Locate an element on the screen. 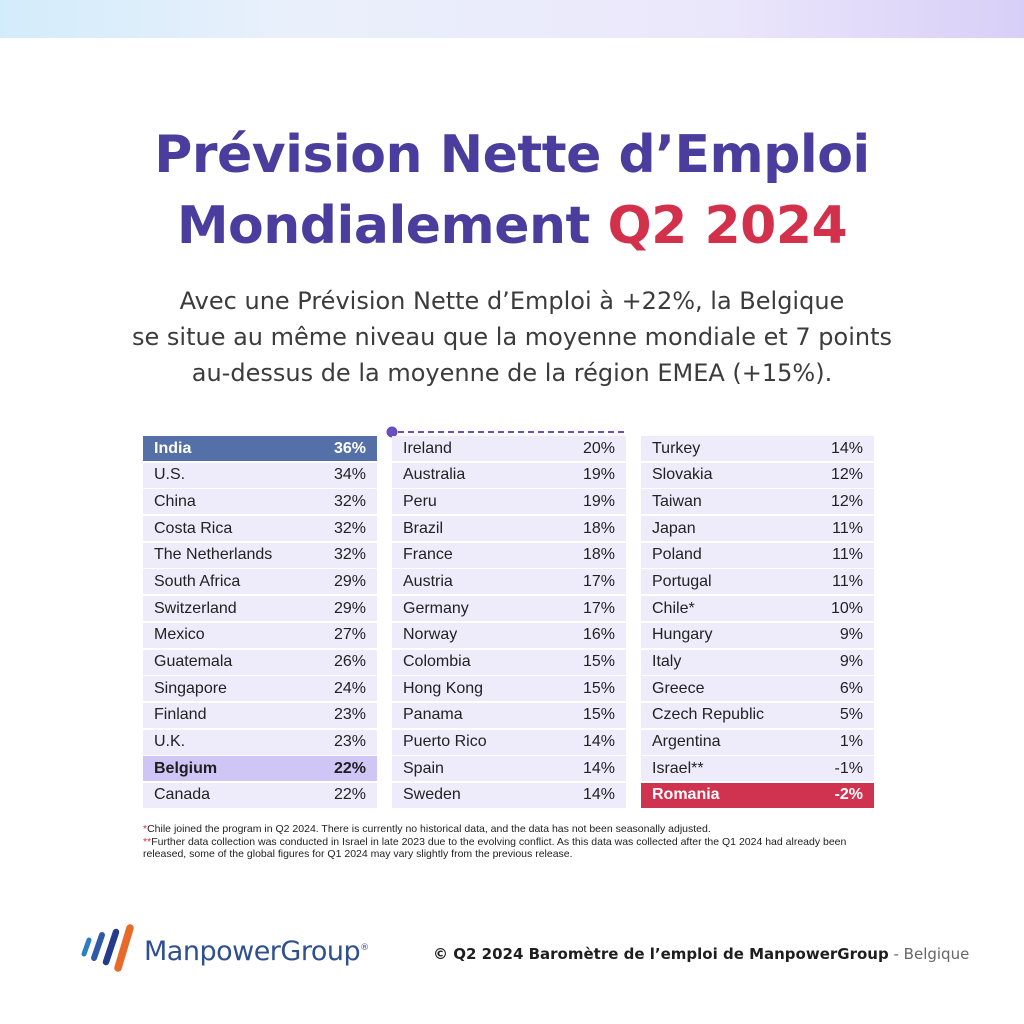 The height and width of the screenshot is (1024, 1024). country-name: Israel** is located at coordinates (678, 768).